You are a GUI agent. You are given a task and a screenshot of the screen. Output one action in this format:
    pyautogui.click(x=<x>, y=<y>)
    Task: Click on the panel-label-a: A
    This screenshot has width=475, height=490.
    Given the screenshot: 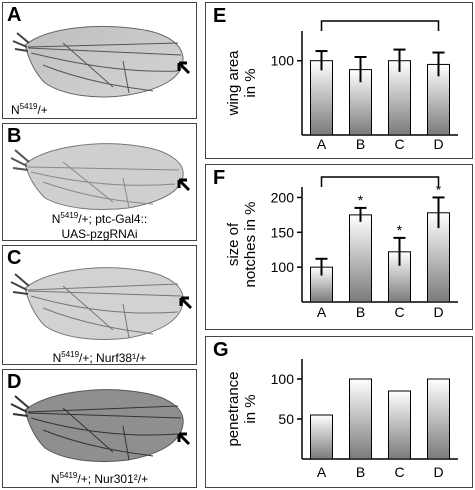 What is the action you would take?
    pyautogui.click(x=14, y=15)
    